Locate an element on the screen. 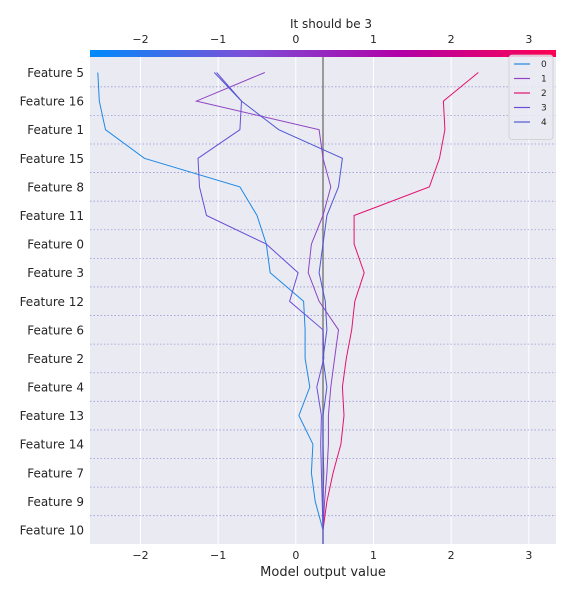 The height and width of the screenshot is (601, 576). legend-label: 4 is located at coordinates (544, 123).